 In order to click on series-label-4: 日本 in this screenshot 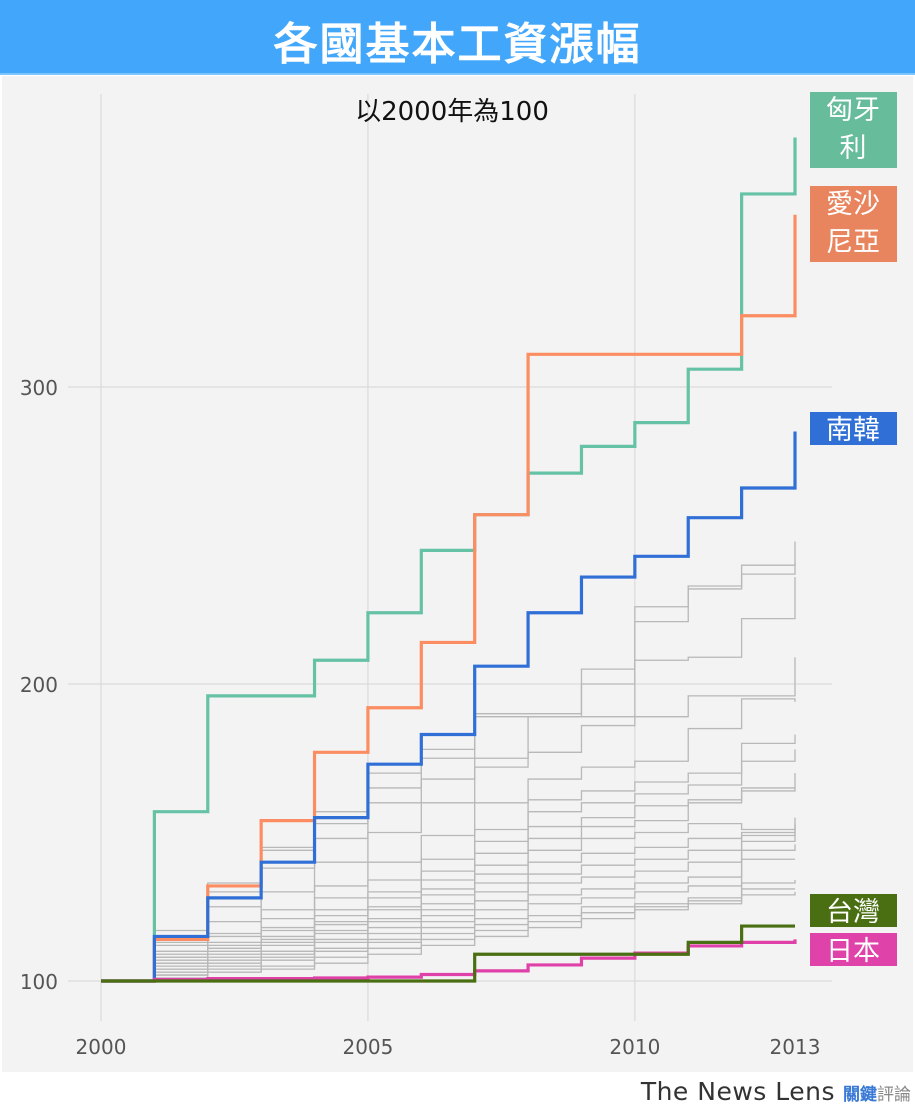, I will do `click(853, 950)`.